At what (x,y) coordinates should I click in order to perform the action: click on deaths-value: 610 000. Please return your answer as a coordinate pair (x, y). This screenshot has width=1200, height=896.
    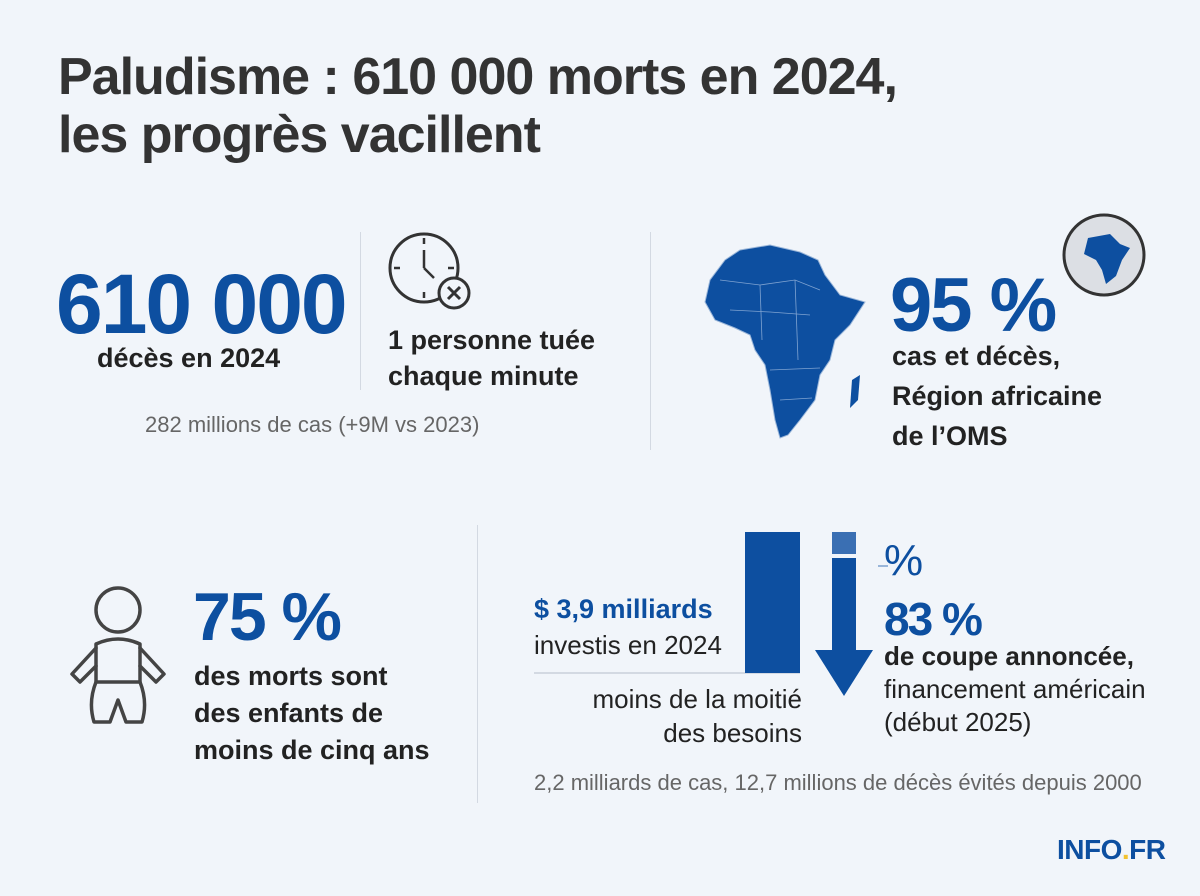
    Looking at the image, I should click on (202, 304).